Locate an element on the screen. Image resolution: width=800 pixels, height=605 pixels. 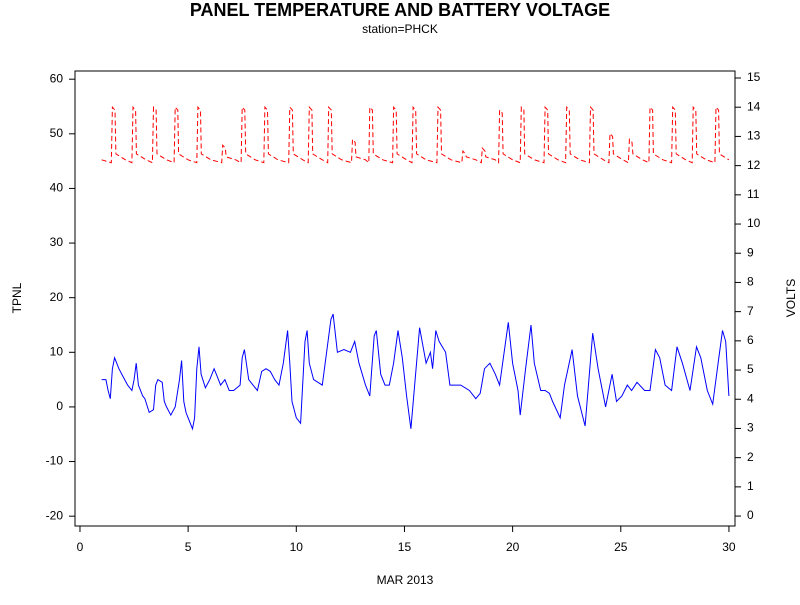
y2-tick-label: 6 is located at coordinates (750, 340).